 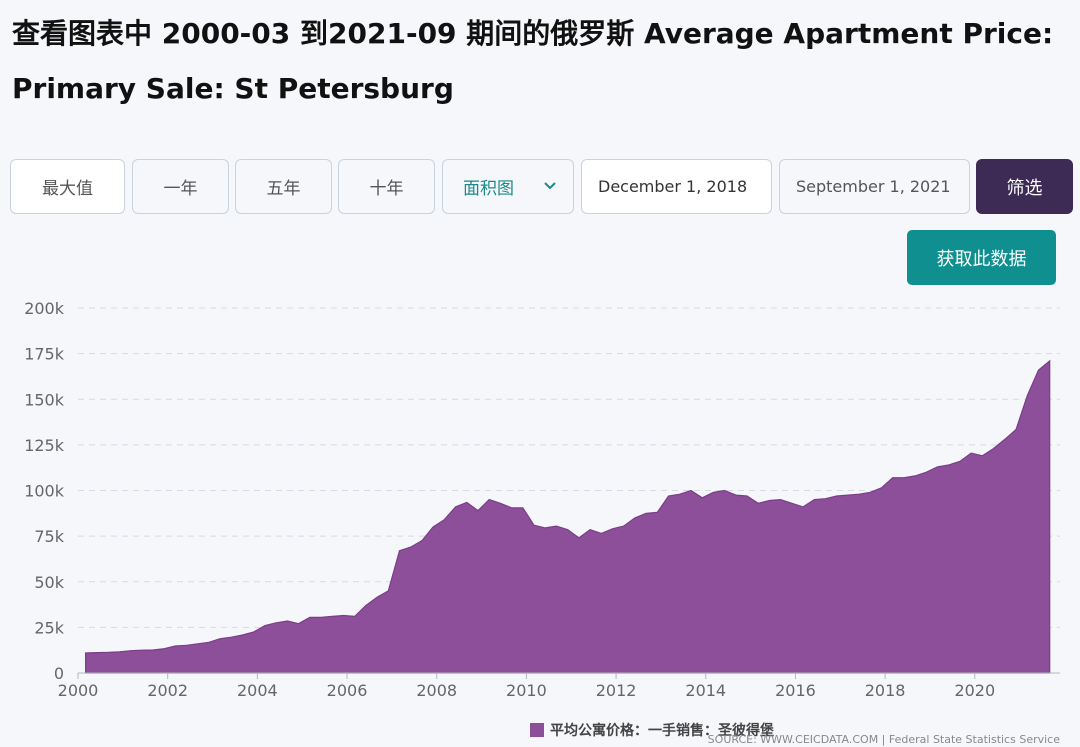 I want to click on x-tick-label: 2002, so click(x=167, y=690).